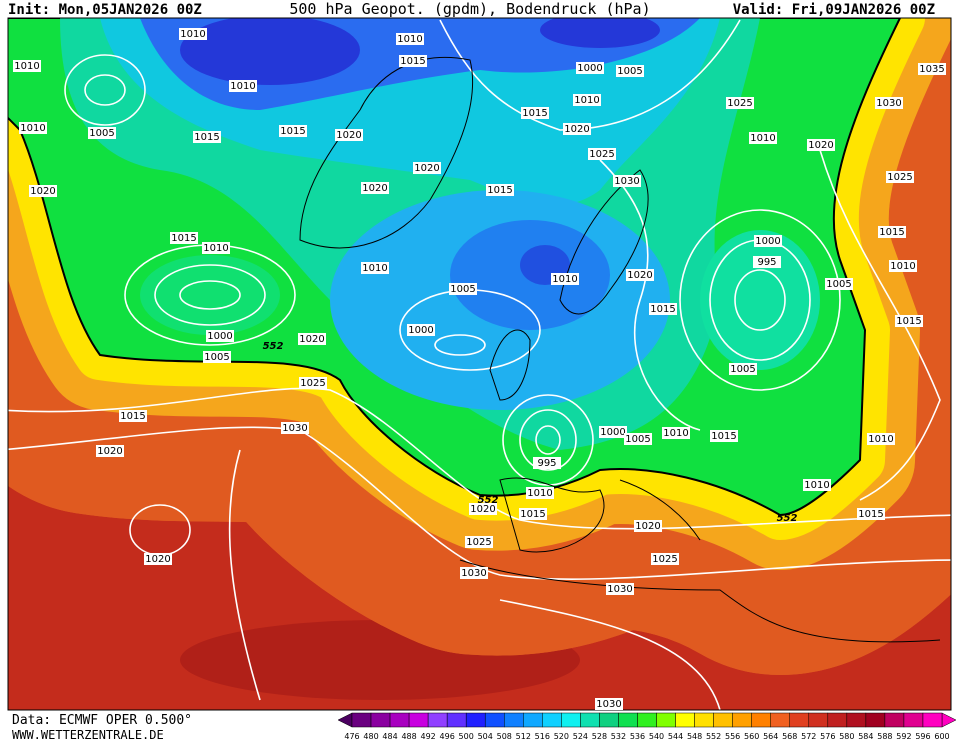  I want to click on legend-label: 484, so click(389, 736).